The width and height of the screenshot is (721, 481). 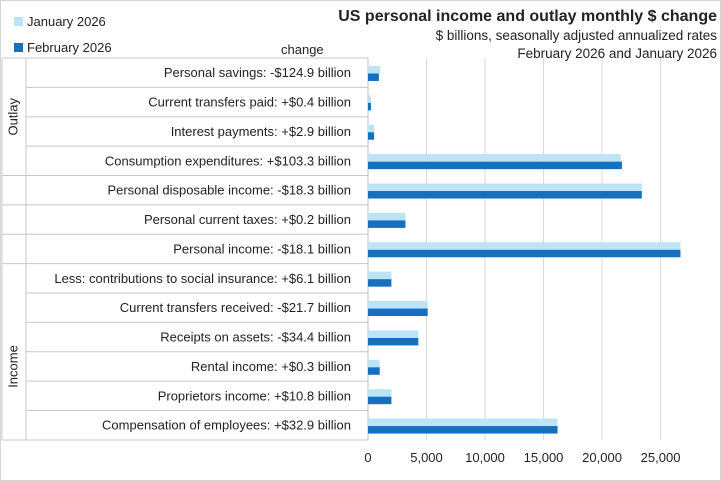 I want to click on x-tick-label: 10,000, so click(x=485, y=457).